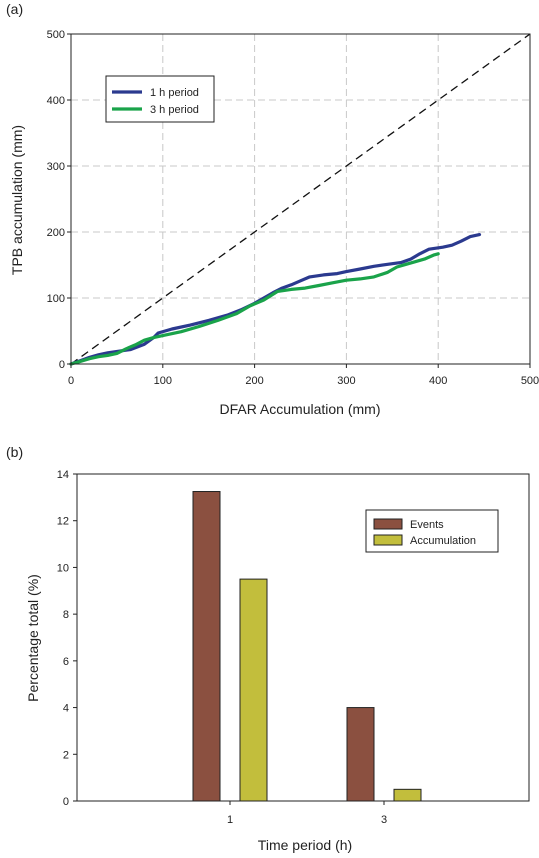  I want to click on panel-a-y-tick-label: 200, so click(56, 233).